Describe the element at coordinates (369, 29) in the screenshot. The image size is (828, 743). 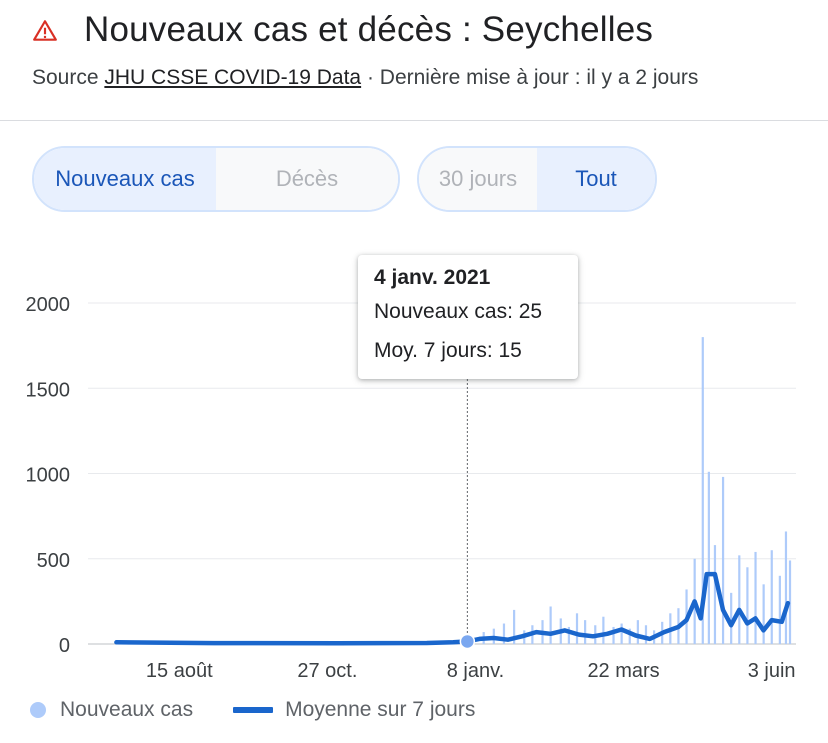
I see `page-title: Nouveaux cas et décès : Seychelles` at that location.